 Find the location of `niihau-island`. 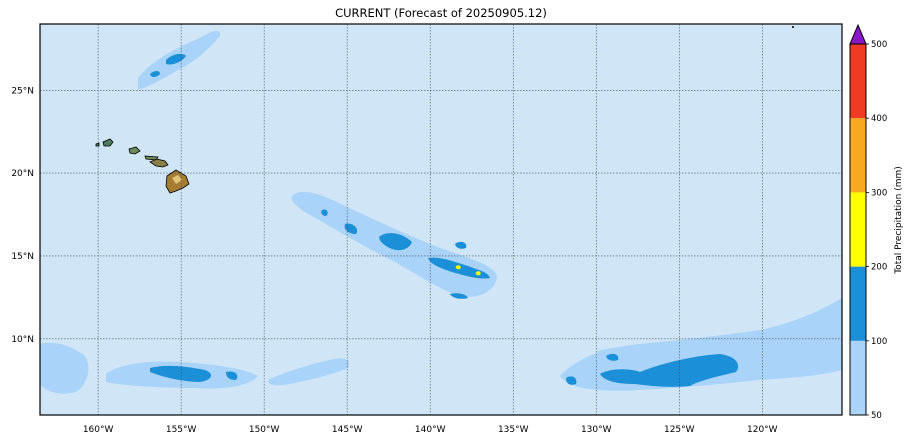

niihau-island is located at coordinates (97, 144).